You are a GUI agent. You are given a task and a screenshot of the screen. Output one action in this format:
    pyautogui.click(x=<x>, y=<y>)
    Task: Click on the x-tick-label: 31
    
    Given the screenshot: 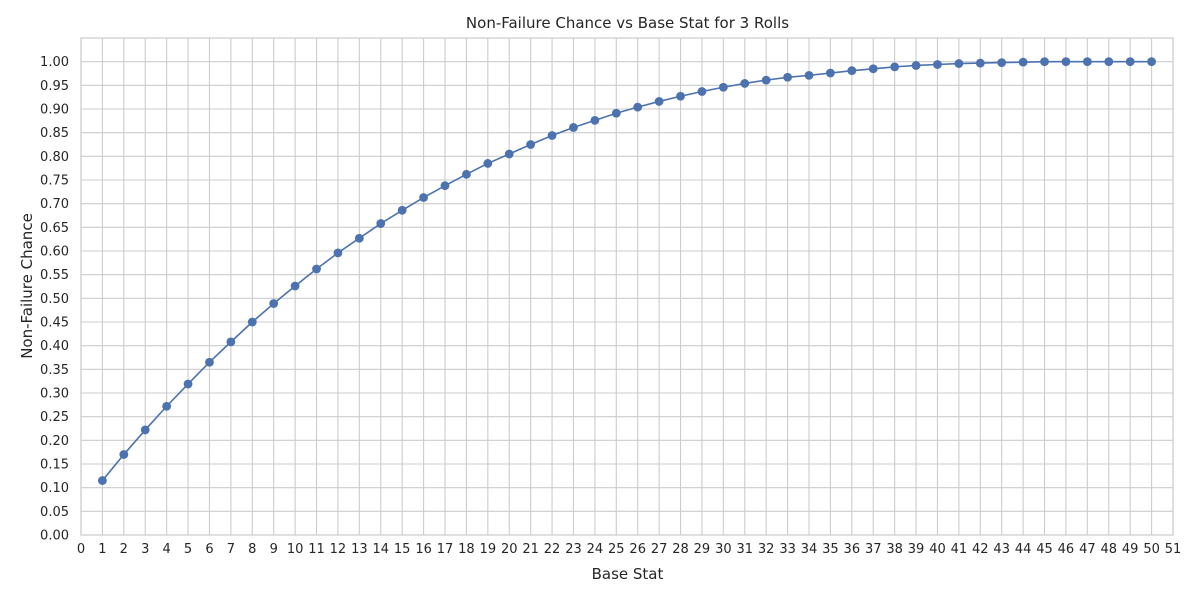 What is the action you would take?
    pyautogui.click(x=744, y=549)
    